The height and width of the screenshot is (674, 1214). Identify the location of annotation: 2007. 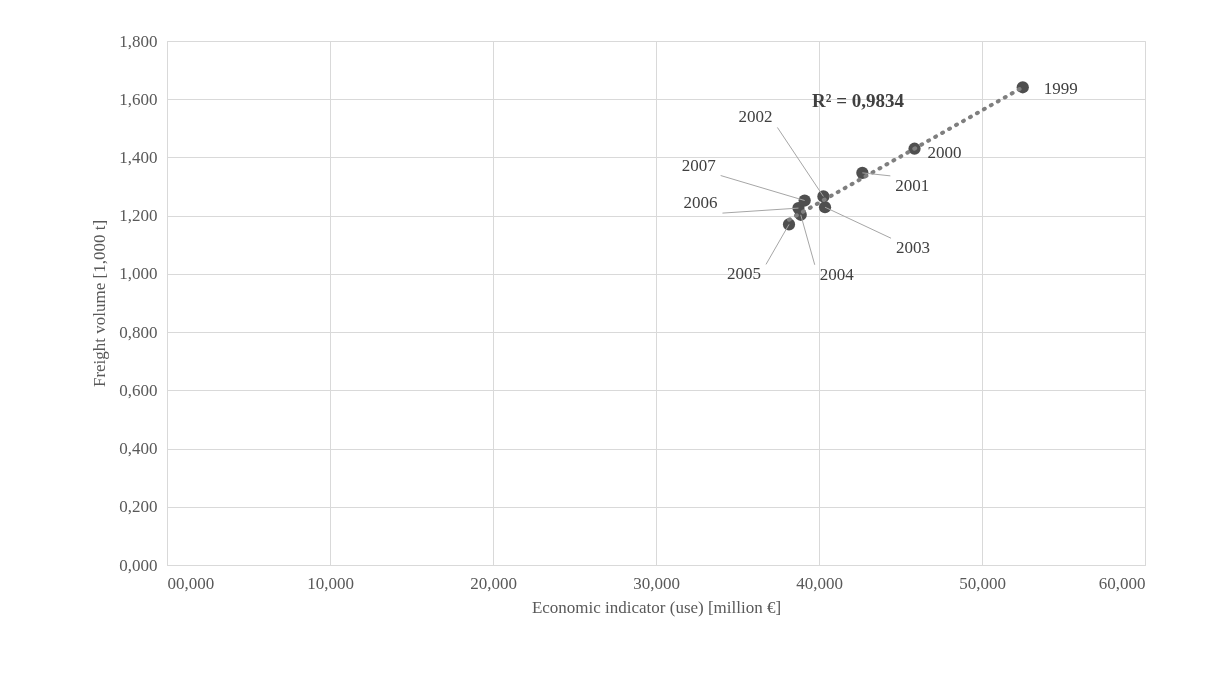
(699, 165).